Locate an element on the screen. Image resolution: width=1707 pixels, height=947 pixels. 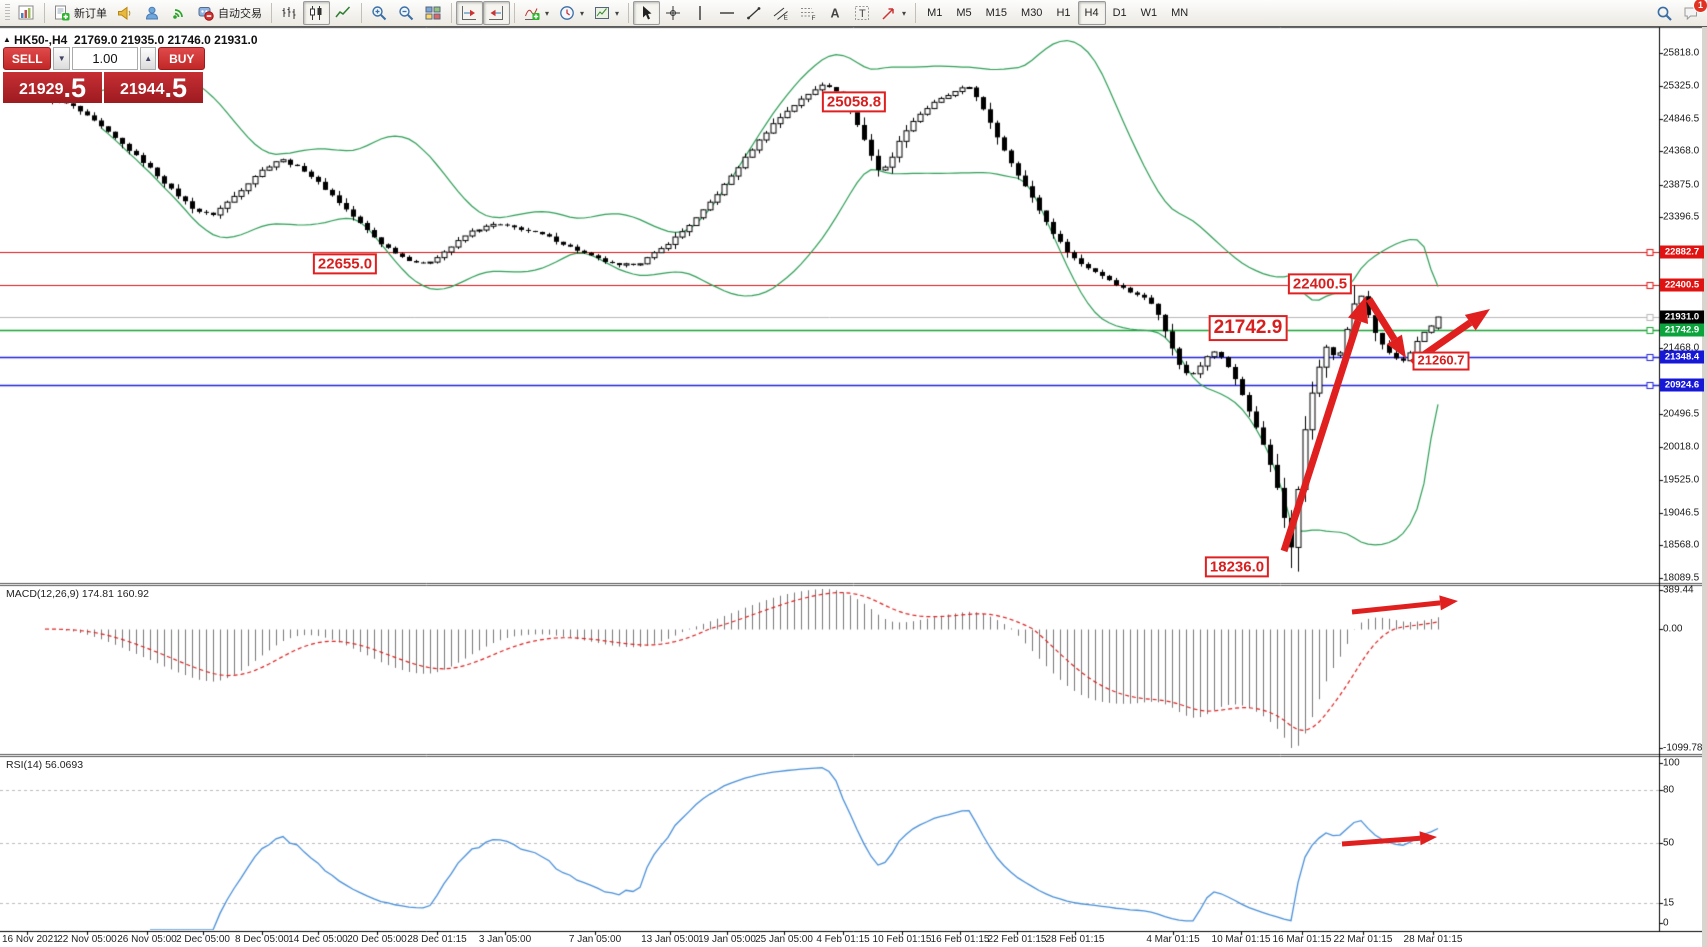
time-tick-label: 8 Dec 05:00 is located at coordinates (262, 939).